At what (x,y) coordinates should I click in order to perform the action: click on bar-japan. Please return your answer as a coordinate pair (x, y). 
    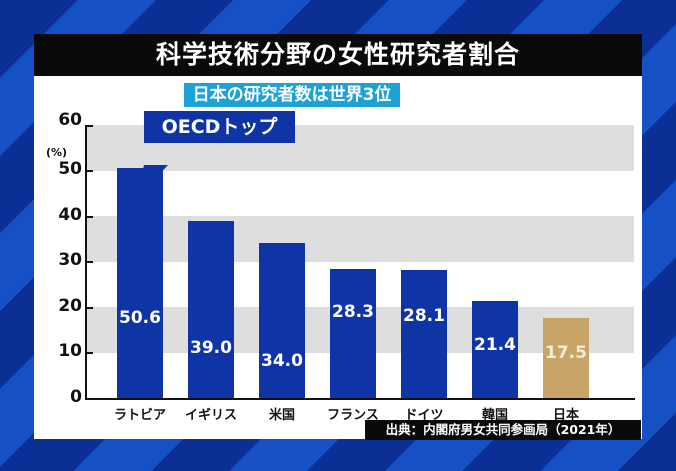
    Looking at the image, I should click on (566, 358).